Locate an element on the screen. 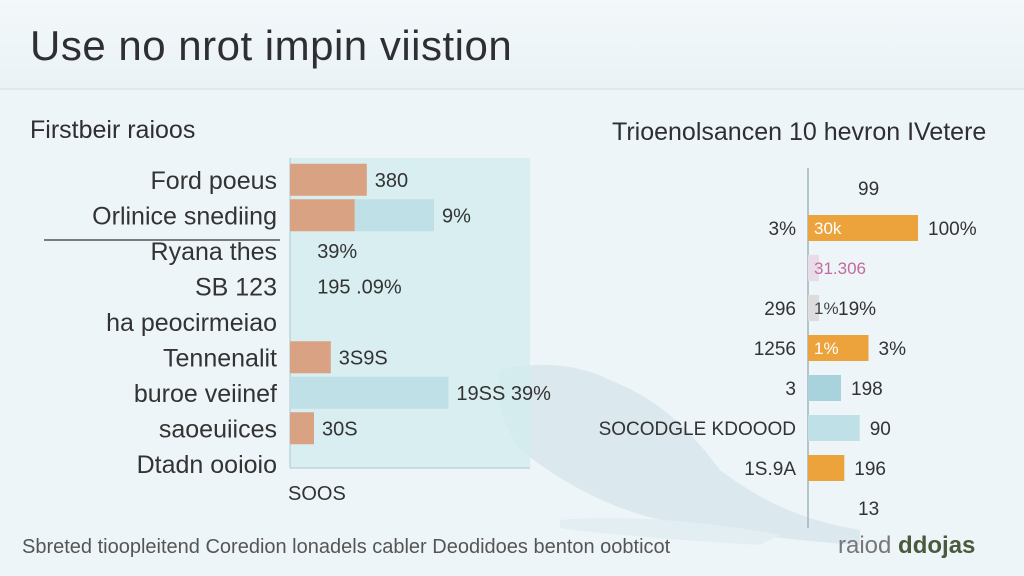  bar-inner-label: 31.306 is located at coordinates (840, 268).